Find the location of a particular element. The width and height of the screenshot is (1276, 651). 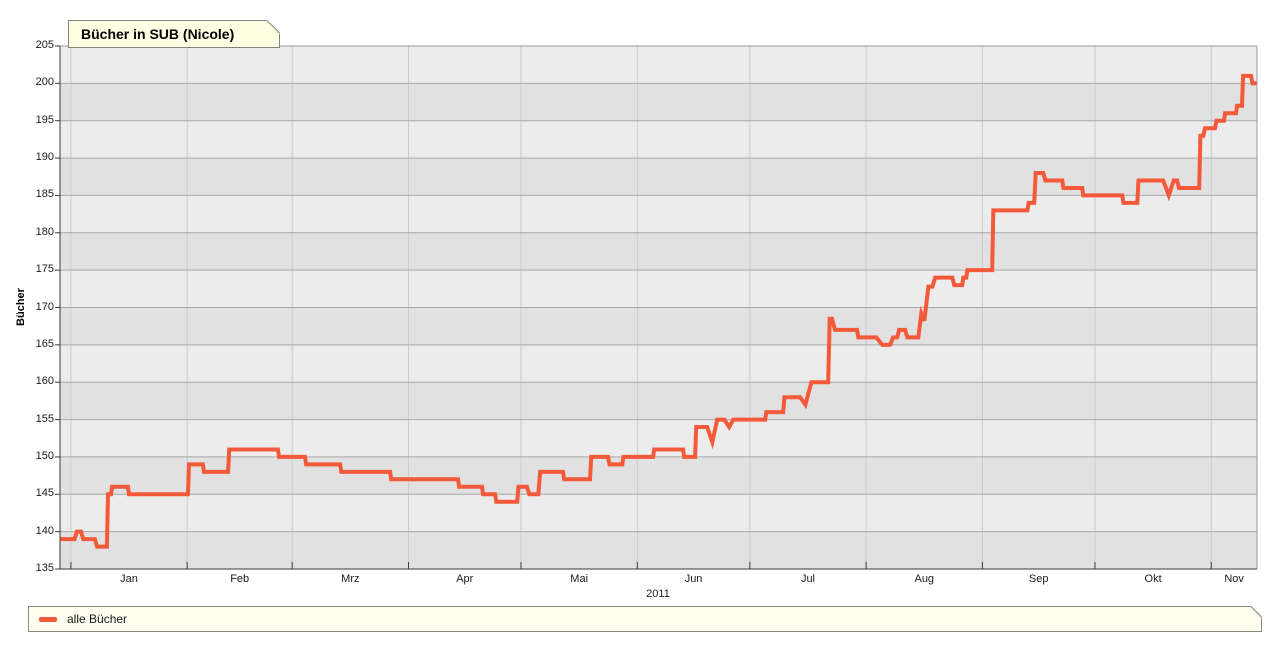

y-tick-label: 140 is located at coordinates (44, 530).